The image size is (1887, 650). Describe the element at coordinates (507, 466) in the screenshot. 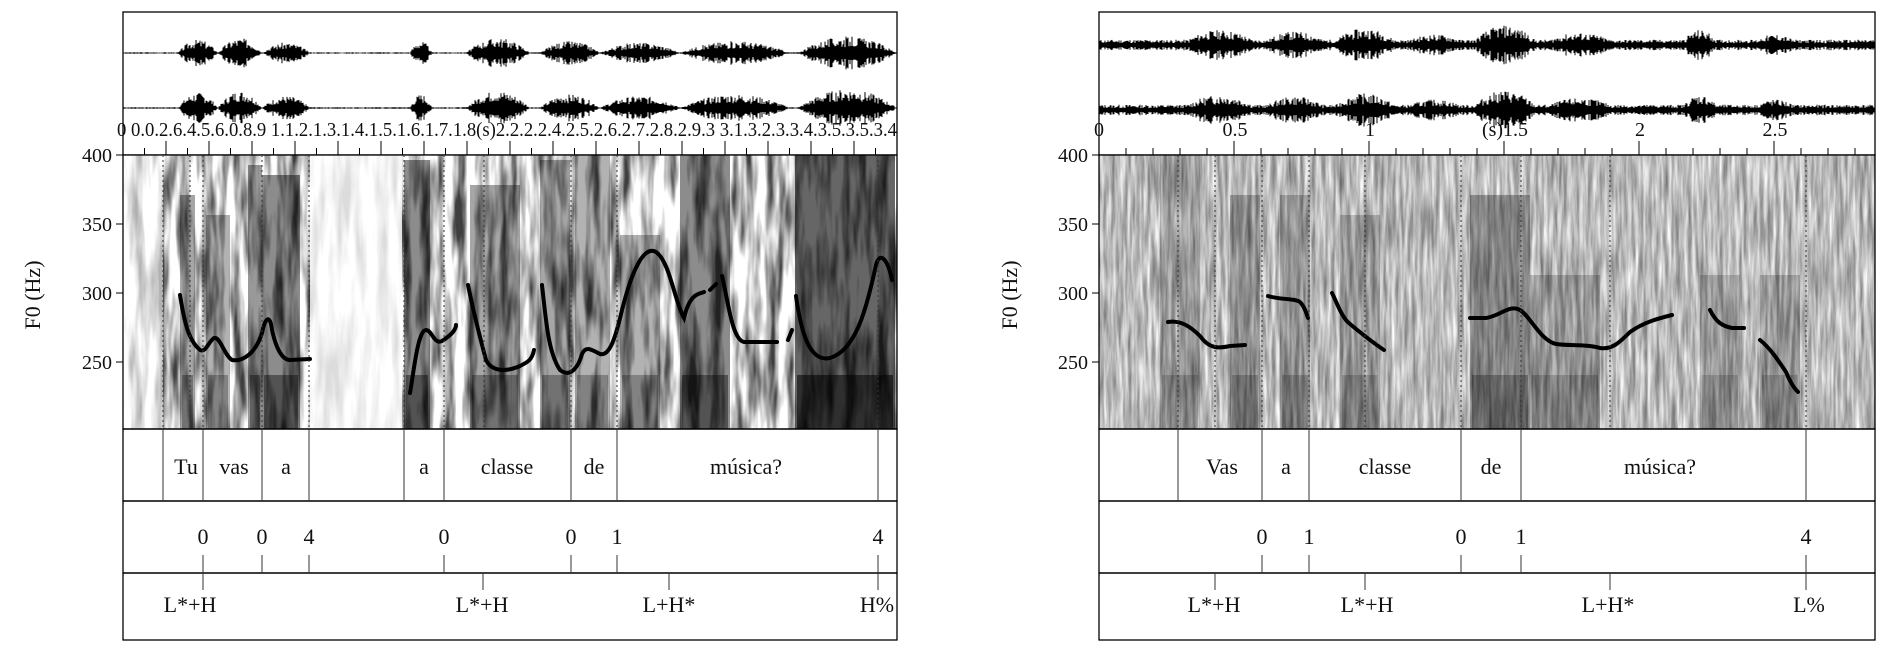

I see `left-word: classe` at that location.